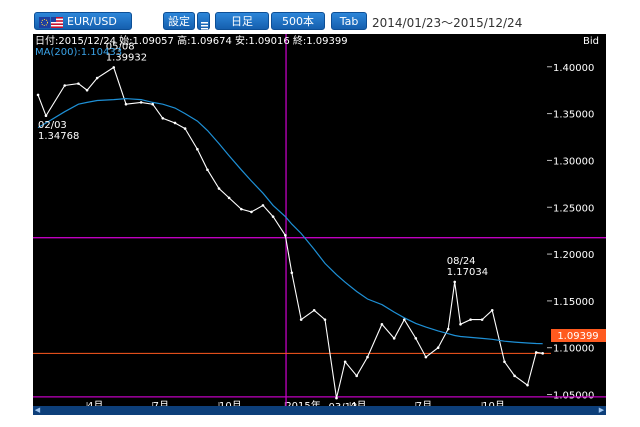 The width and height of the screenshot is (640, 427). I want to click on annotation-value: 1.39932, so click(126, 57).